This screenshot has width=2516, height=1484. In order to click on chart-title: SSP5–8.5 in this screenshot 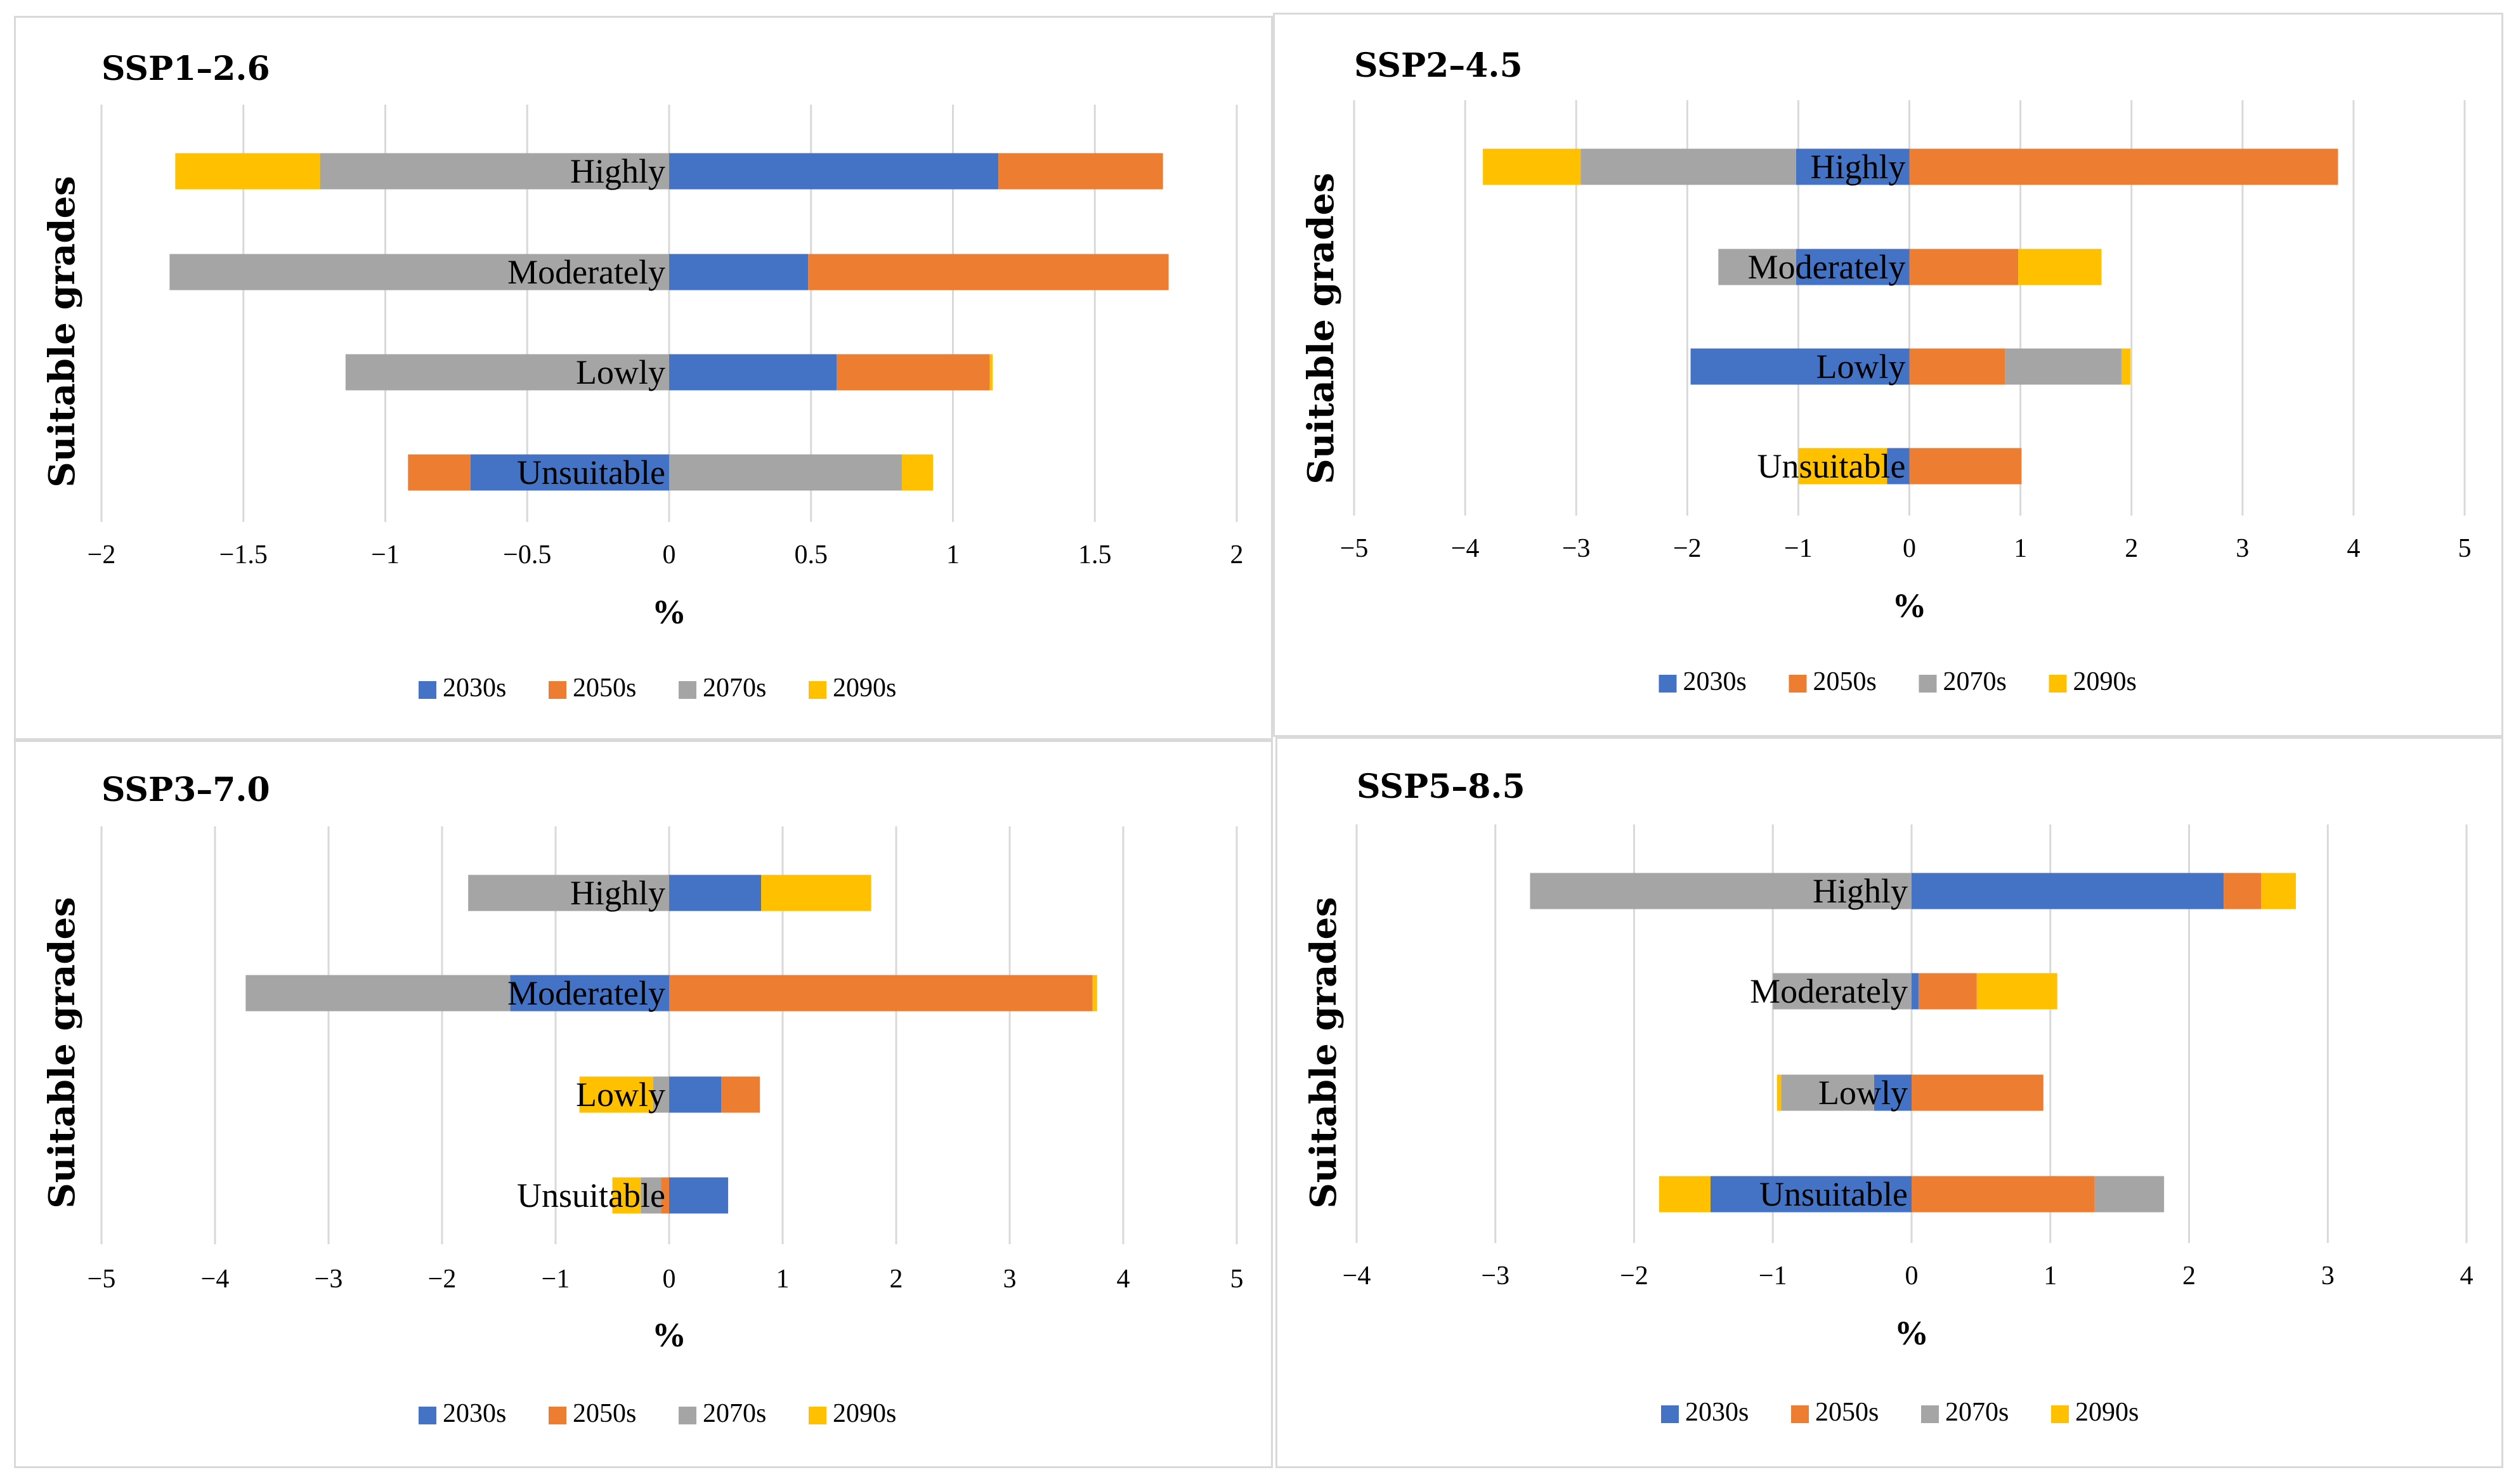, I will do `click(1441, 786)`.